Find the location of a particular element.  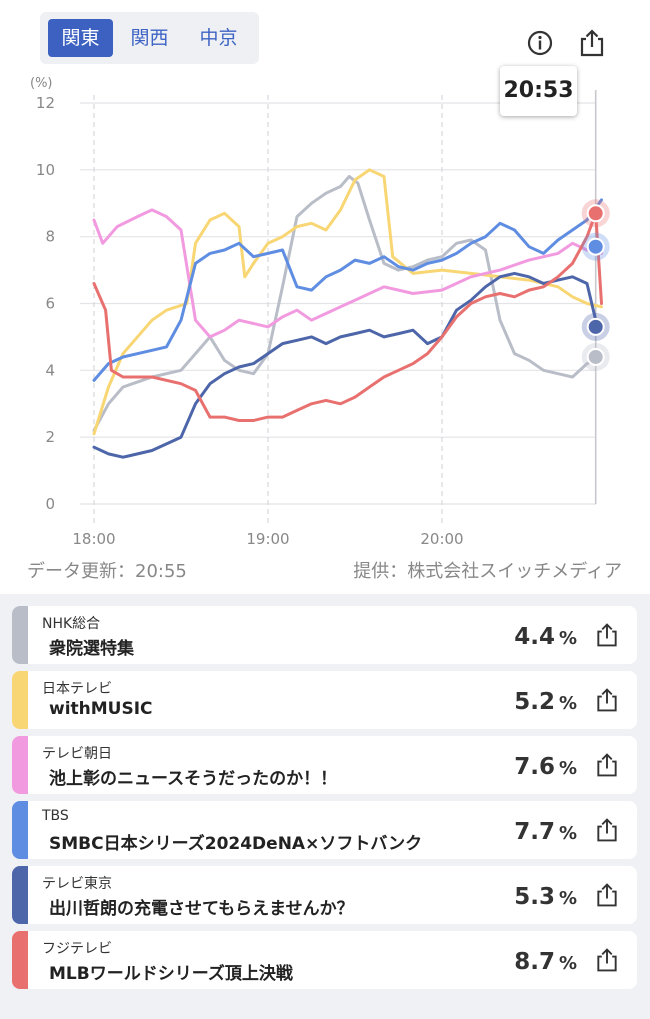

channel-name: フジテレビ is located at coordinates (77, 949).